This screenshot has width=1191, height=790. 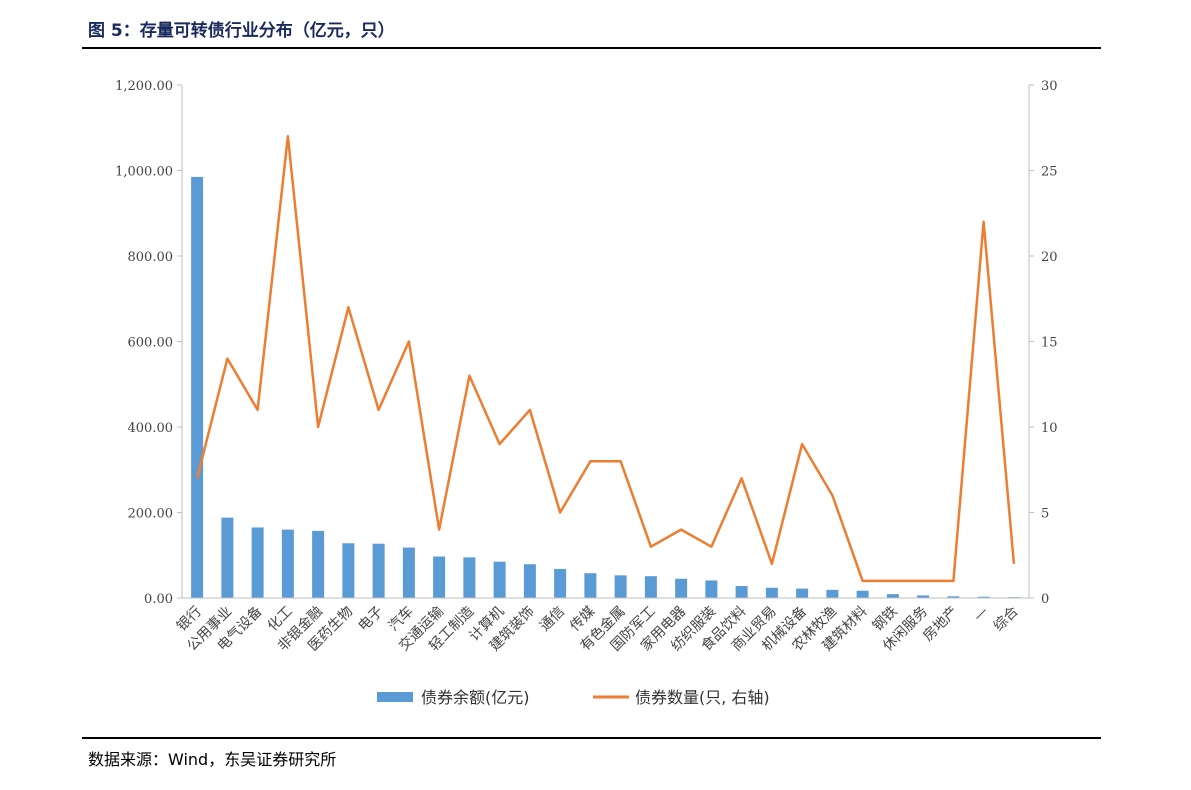 What do you see at coordinates (980, 614) in the screenshot?
I see `category-label: —` at bounding box center [980, 614].